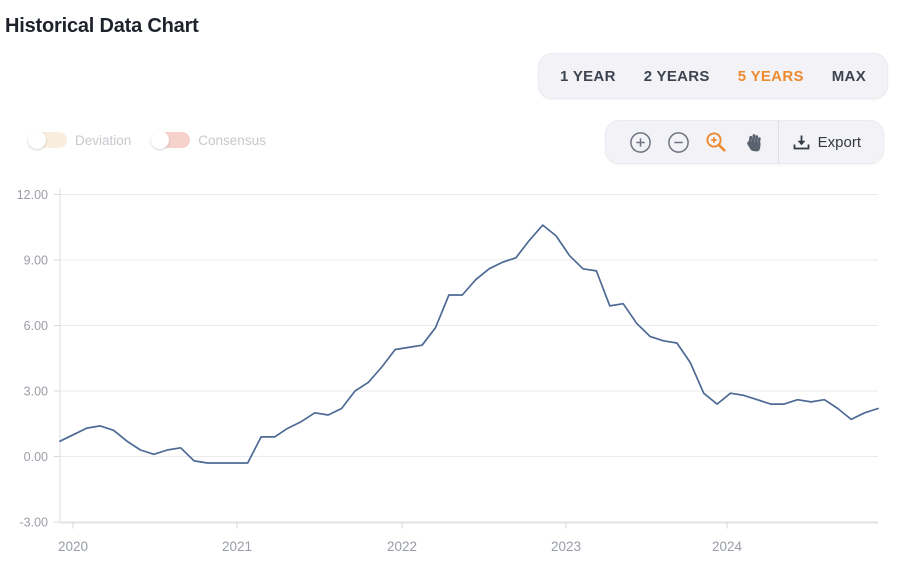 The image size is (913, 585). I want to click on x-axis-label: 2023, so click(566, 546).